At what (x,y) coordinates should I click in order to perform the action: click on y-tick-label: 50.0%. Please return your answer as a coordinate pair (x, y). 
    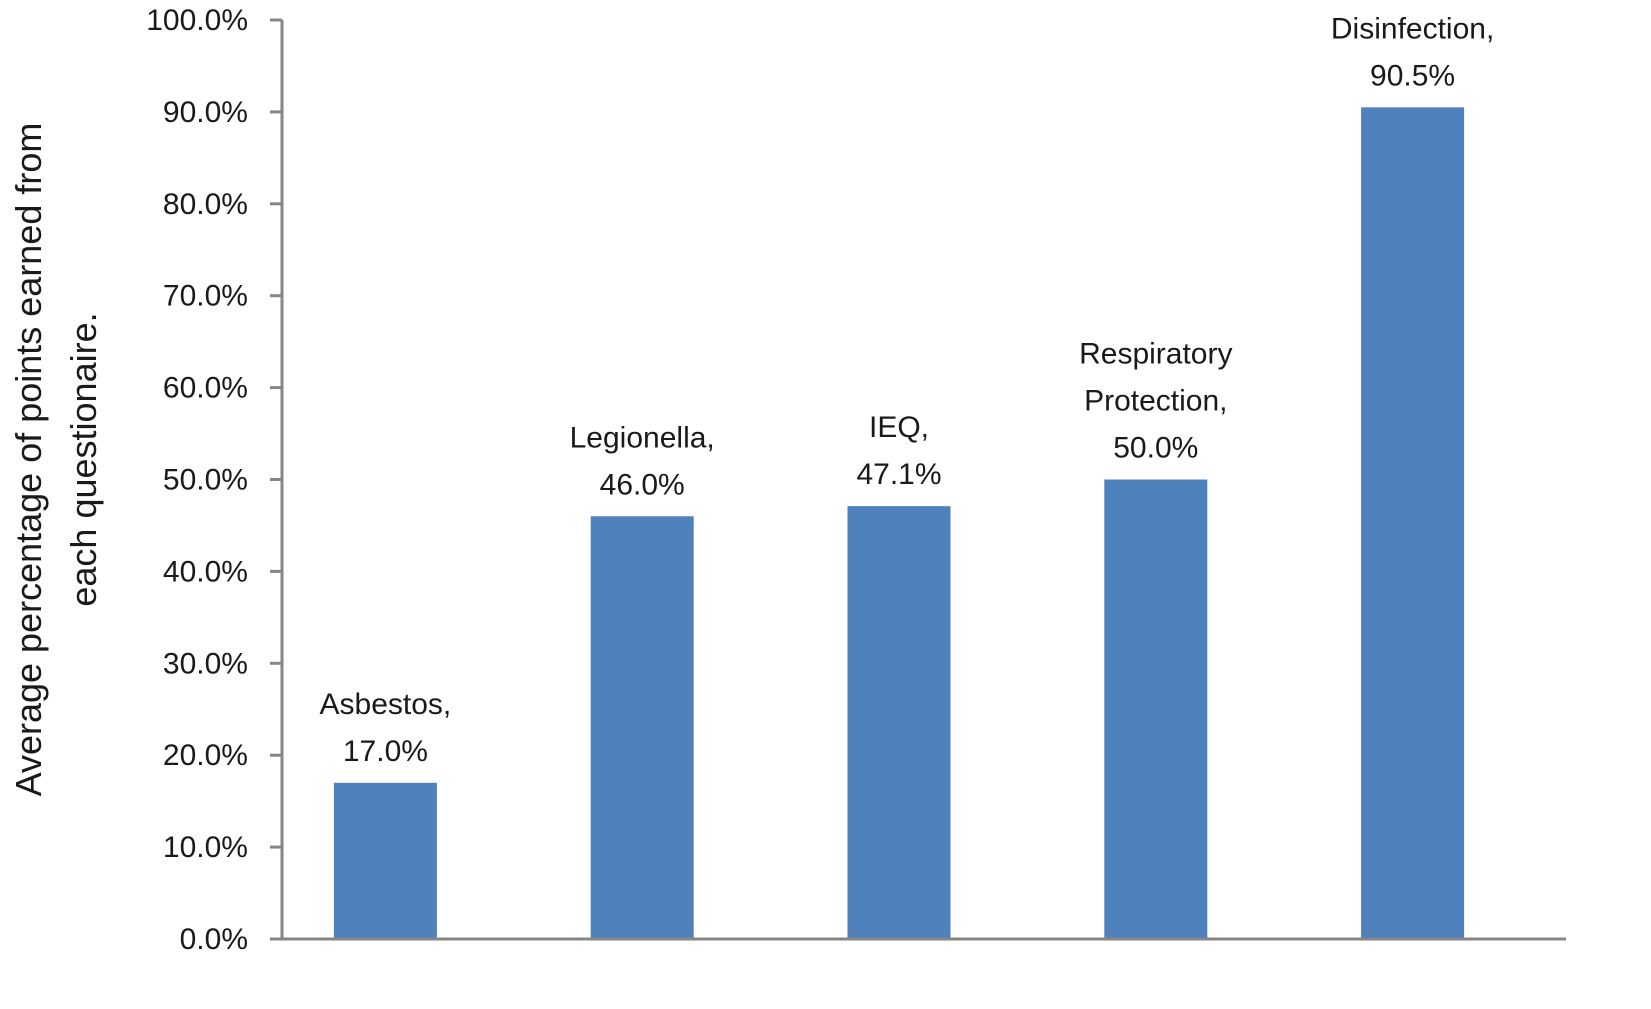
    Looking at the image, I should click on (205, 480).